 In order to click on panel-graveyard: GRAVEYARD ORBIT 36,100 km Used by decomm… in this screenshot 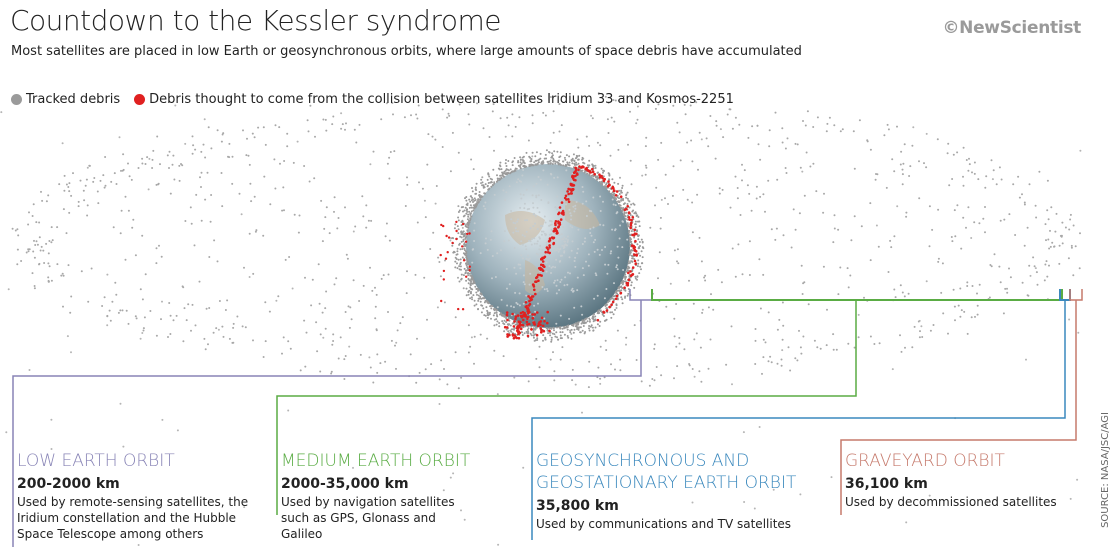, I will do `click(960, 480)`.